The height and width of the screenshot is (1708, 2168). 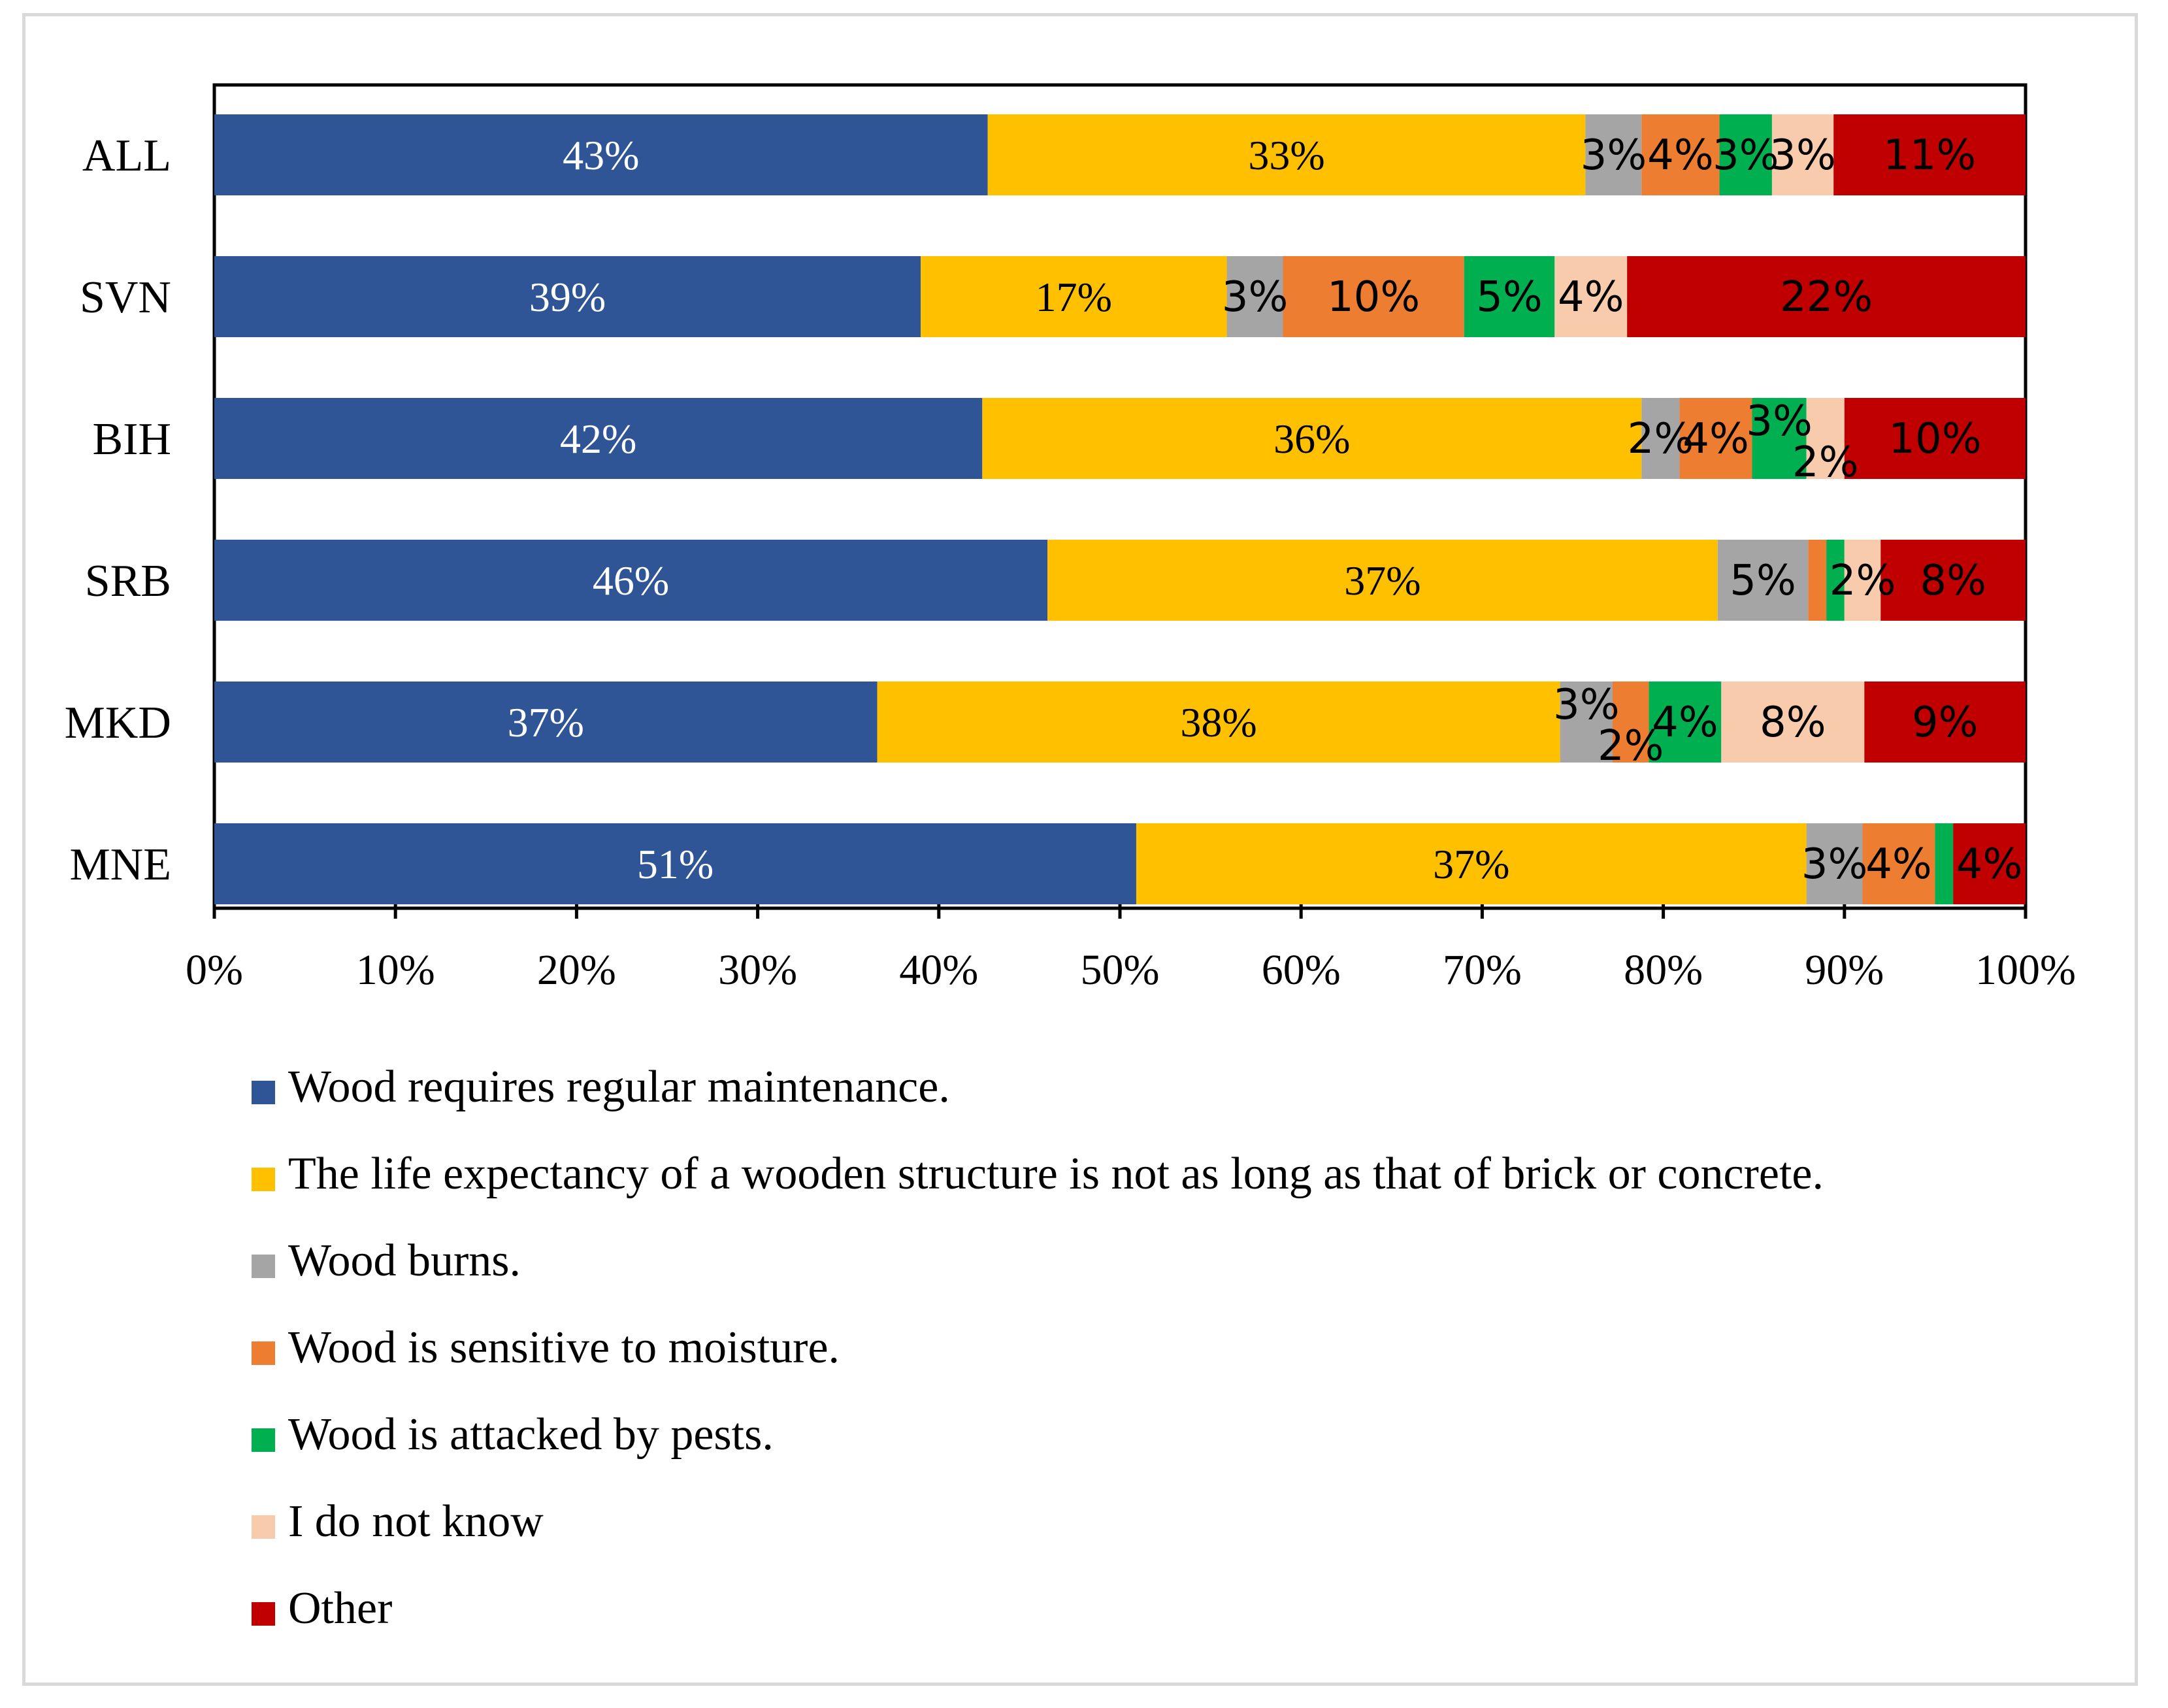 I want to click on bar-svn-wood-is-attacked-by-pest, so click(x=1509, y=296).